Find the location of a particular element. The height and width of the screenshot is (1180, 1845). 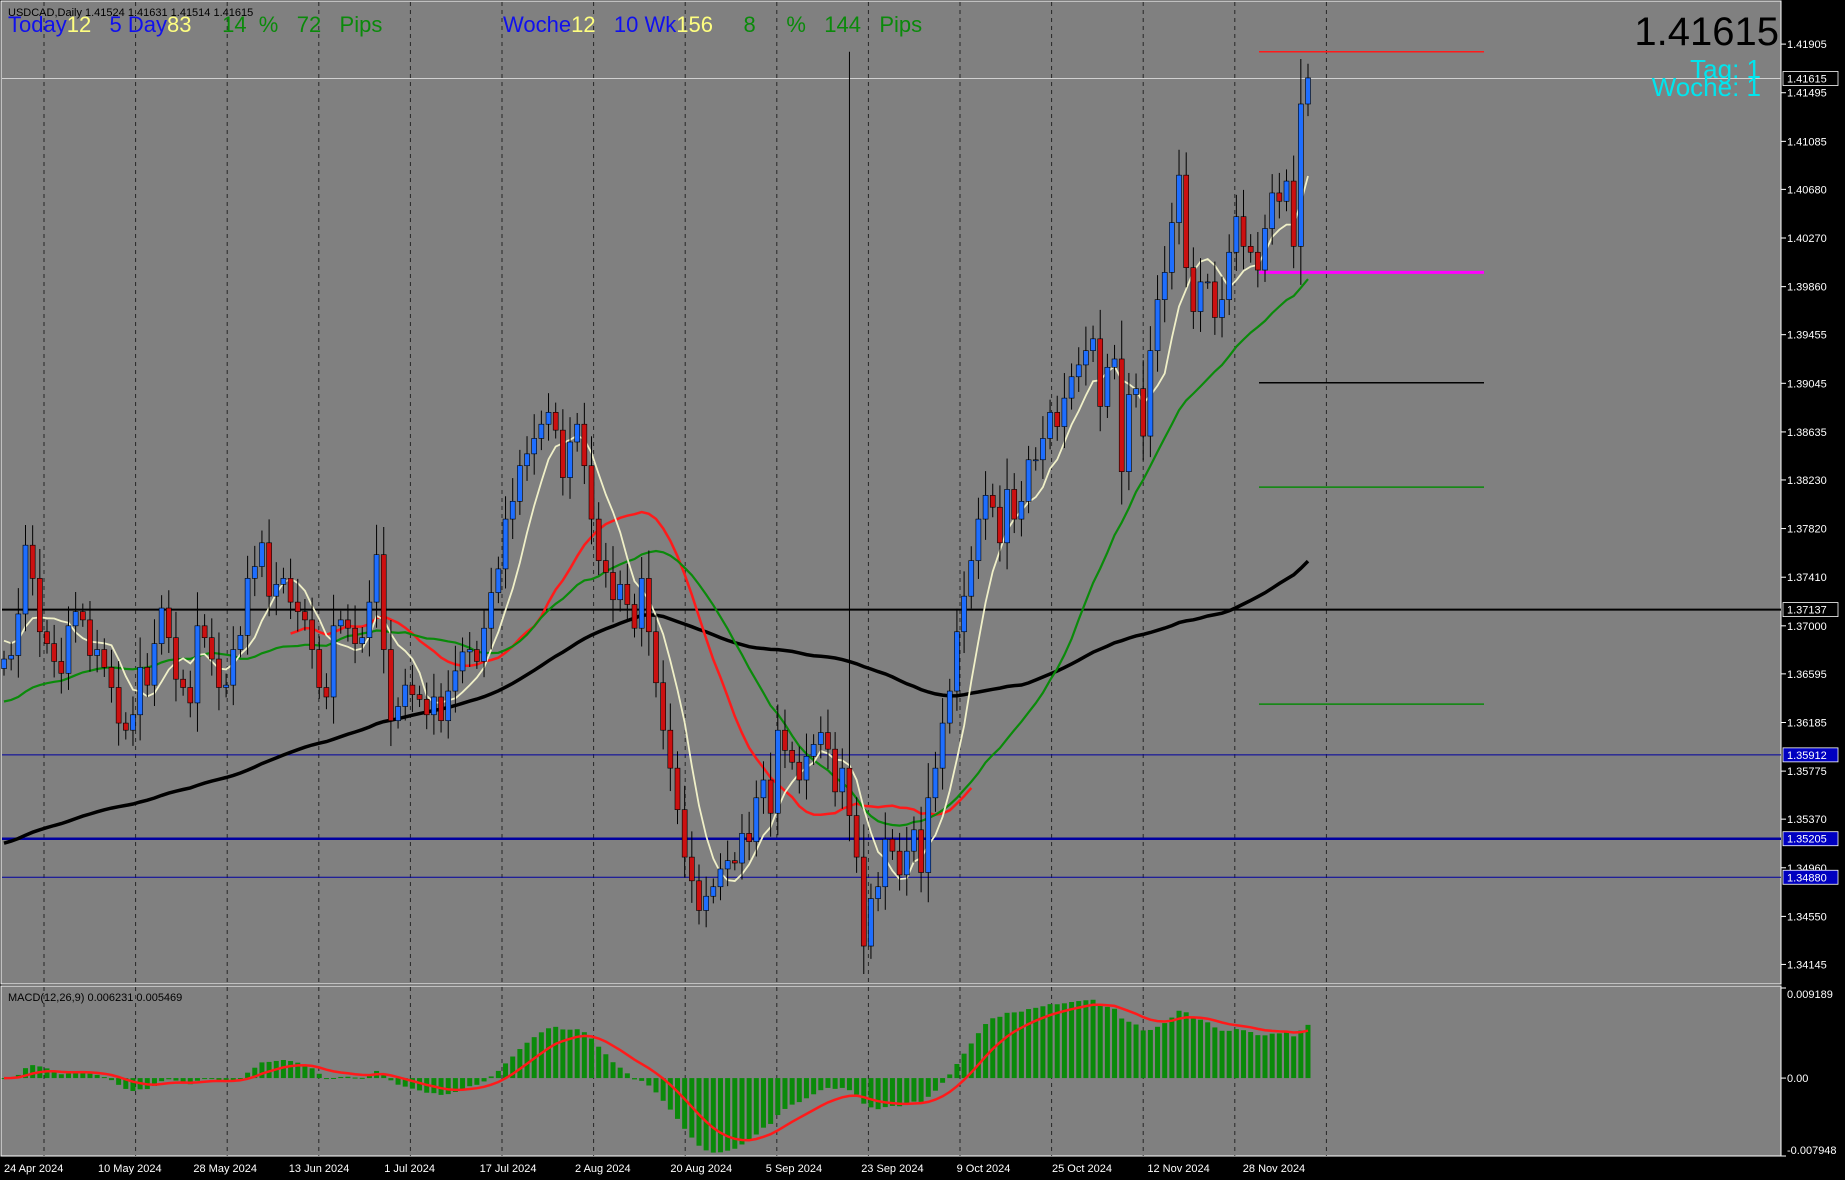

y-tick-label: 1.38230 is located at coordinates (1807, 481).